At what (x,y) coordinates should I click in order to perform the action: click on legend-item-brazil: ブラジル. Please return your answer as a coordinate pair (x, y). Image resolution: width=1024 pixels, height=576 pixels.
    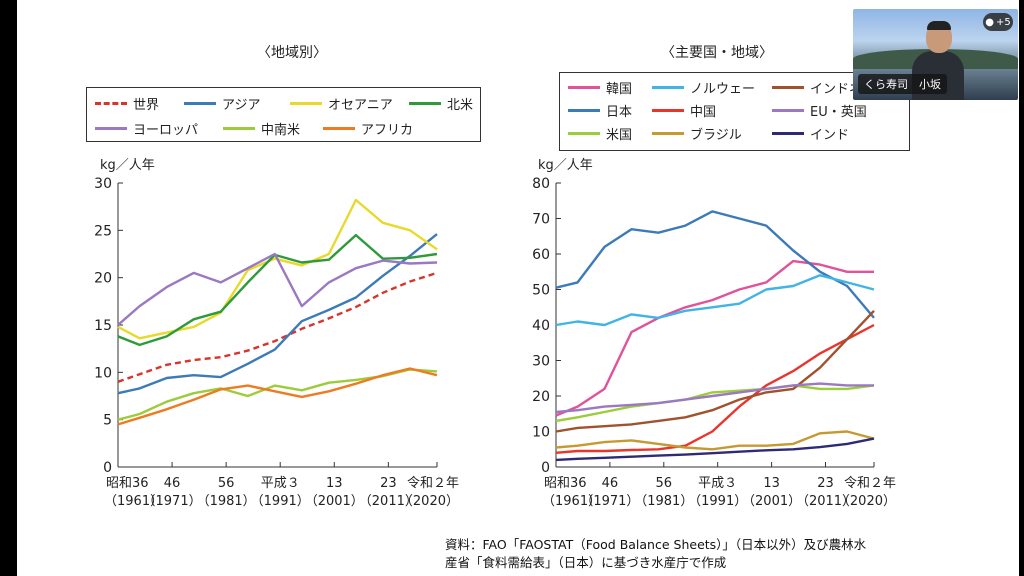
    Looking at the image, I should click on (697, 133).